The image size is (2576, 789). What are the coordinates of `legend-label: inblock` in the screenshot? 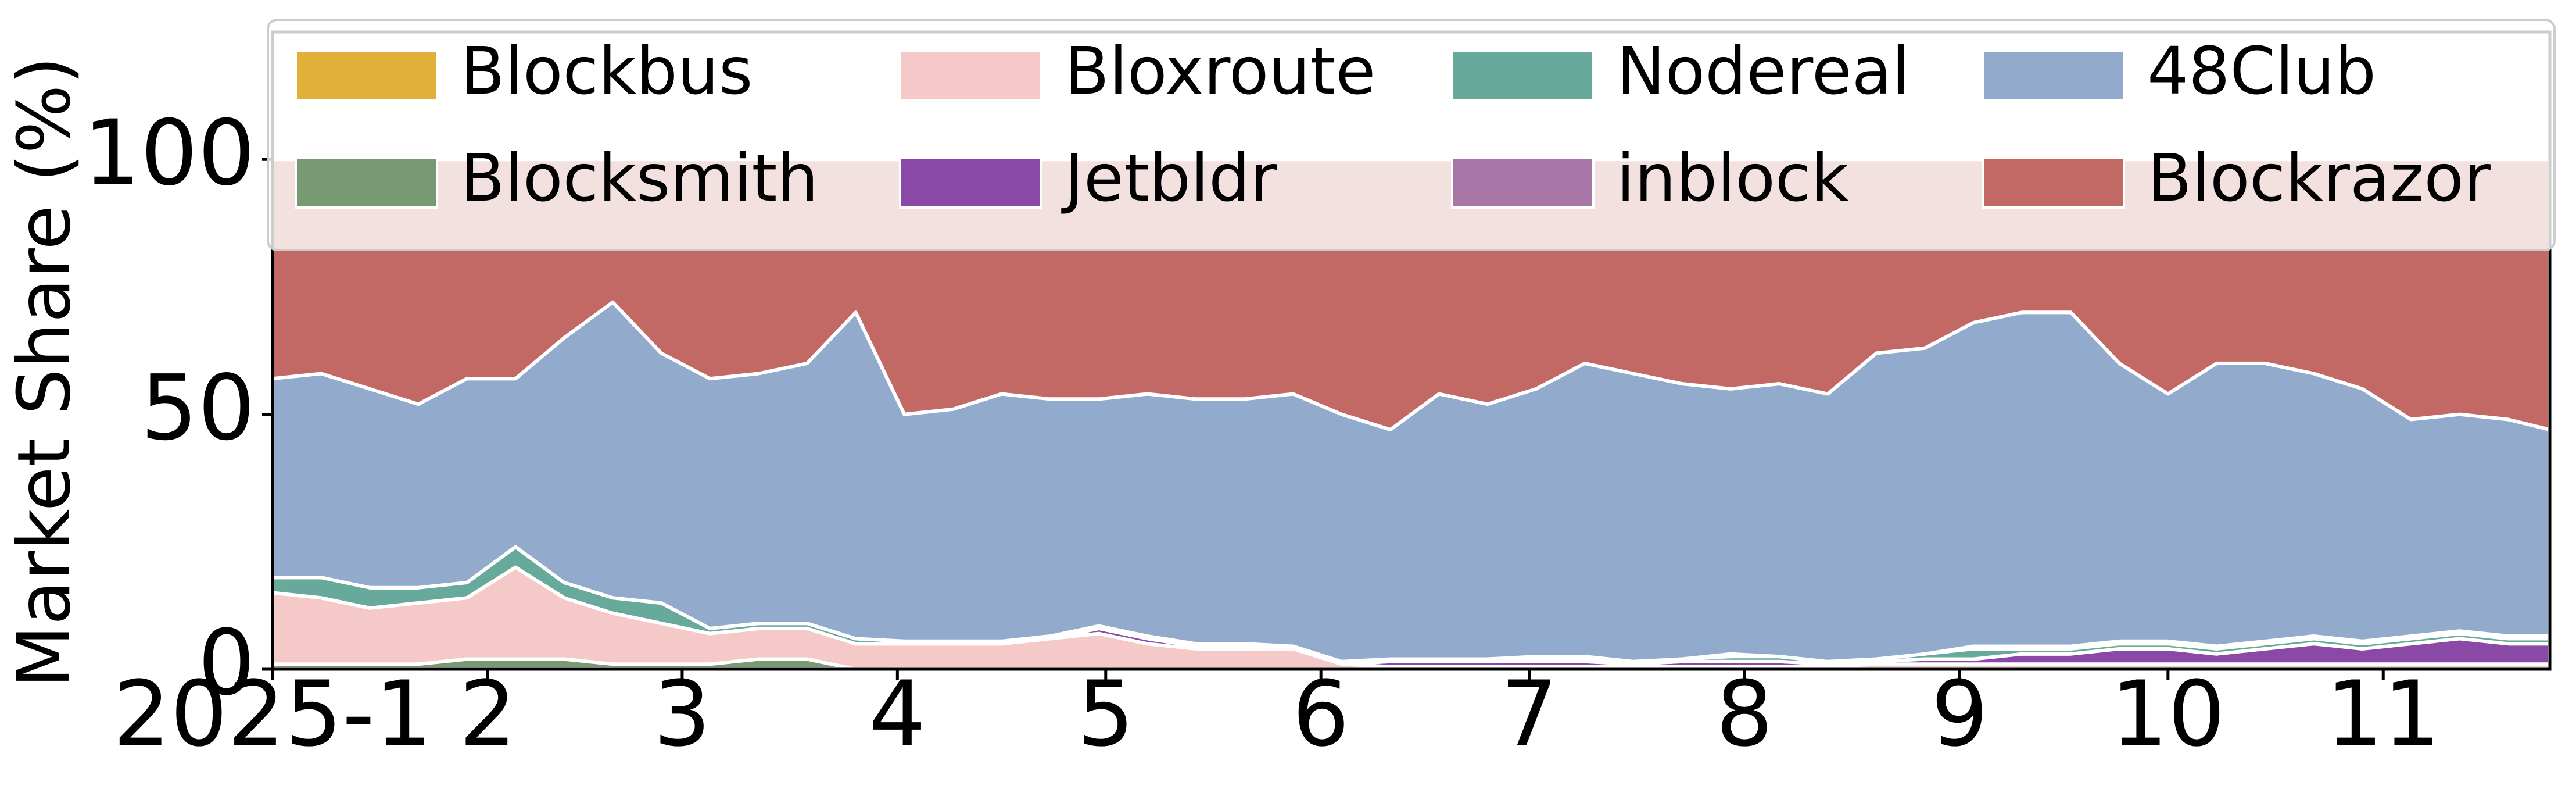 It's located at (1732, 178).